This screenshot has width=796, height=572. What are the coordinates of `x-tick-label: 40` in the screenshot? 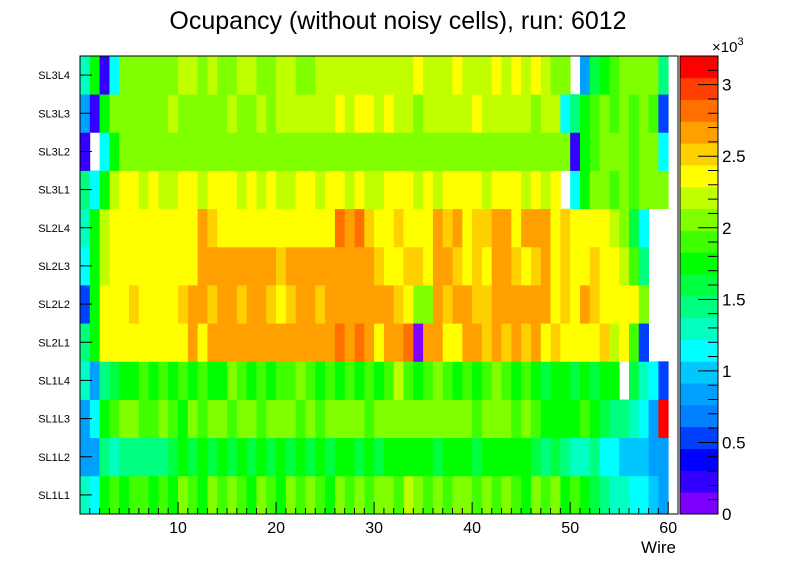 It's located at (472, 528).